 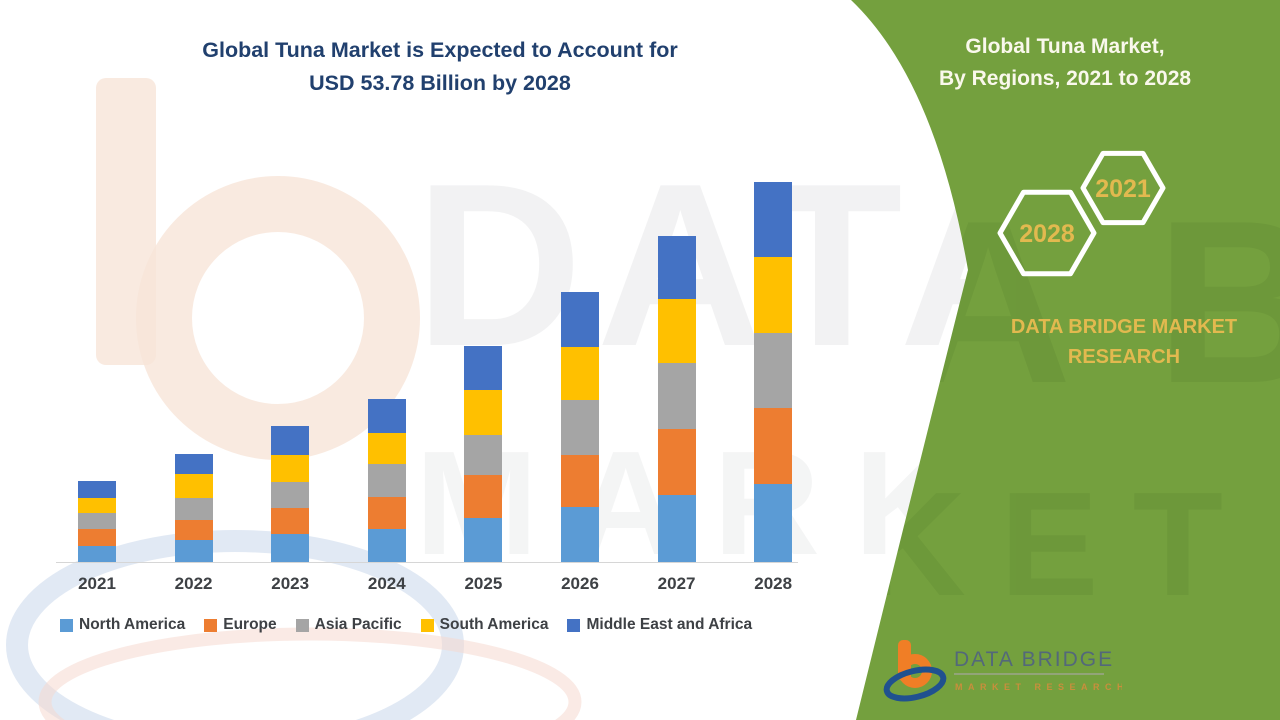 What do you see at coordinates (1065, 46) in the screenshot?
I see `panel-title-line1: Global Tuna Market,` at bounding box center [1065, 46].